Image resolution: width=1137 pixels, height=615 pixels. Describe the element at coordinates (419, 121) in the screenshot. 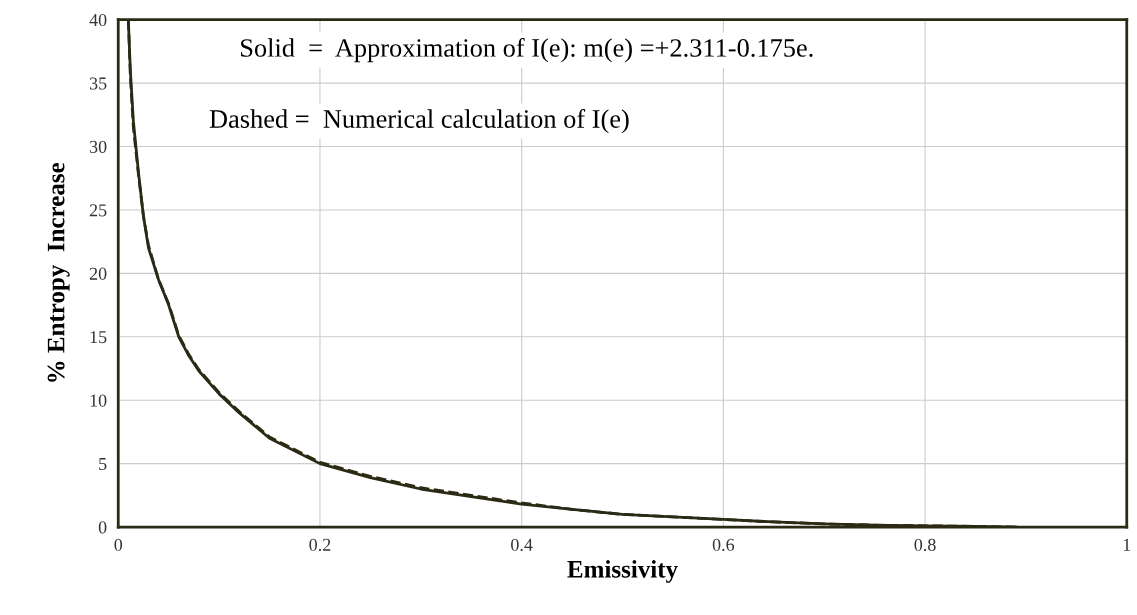

I see `annotation: Dashed = Numerical calculation of I(e)` at that location.